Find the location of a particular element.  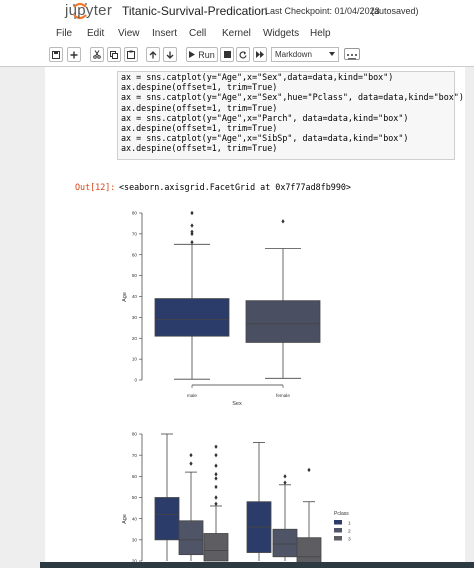

chart2-y-tick-label: 20 is located at coordinates (135, 561).